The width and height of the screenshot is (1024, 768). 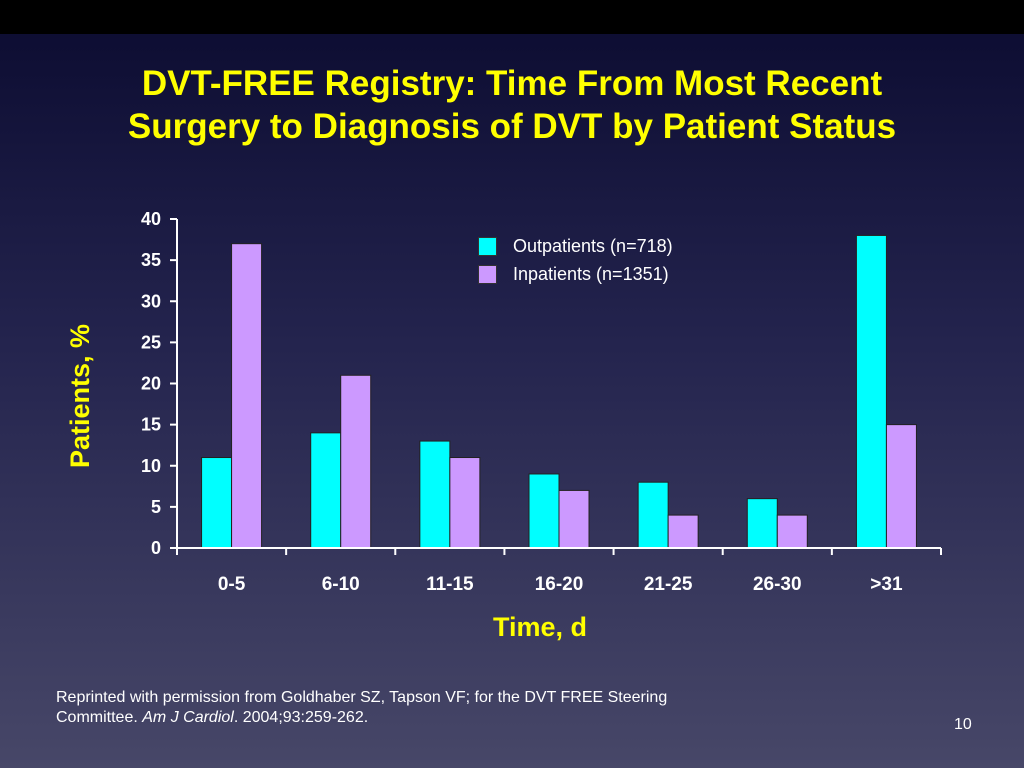 What do you see at coordinates (559, 584) in the screenshot?
I see `x-tick-label-3: 16-20` at bounding box center [559, 584].